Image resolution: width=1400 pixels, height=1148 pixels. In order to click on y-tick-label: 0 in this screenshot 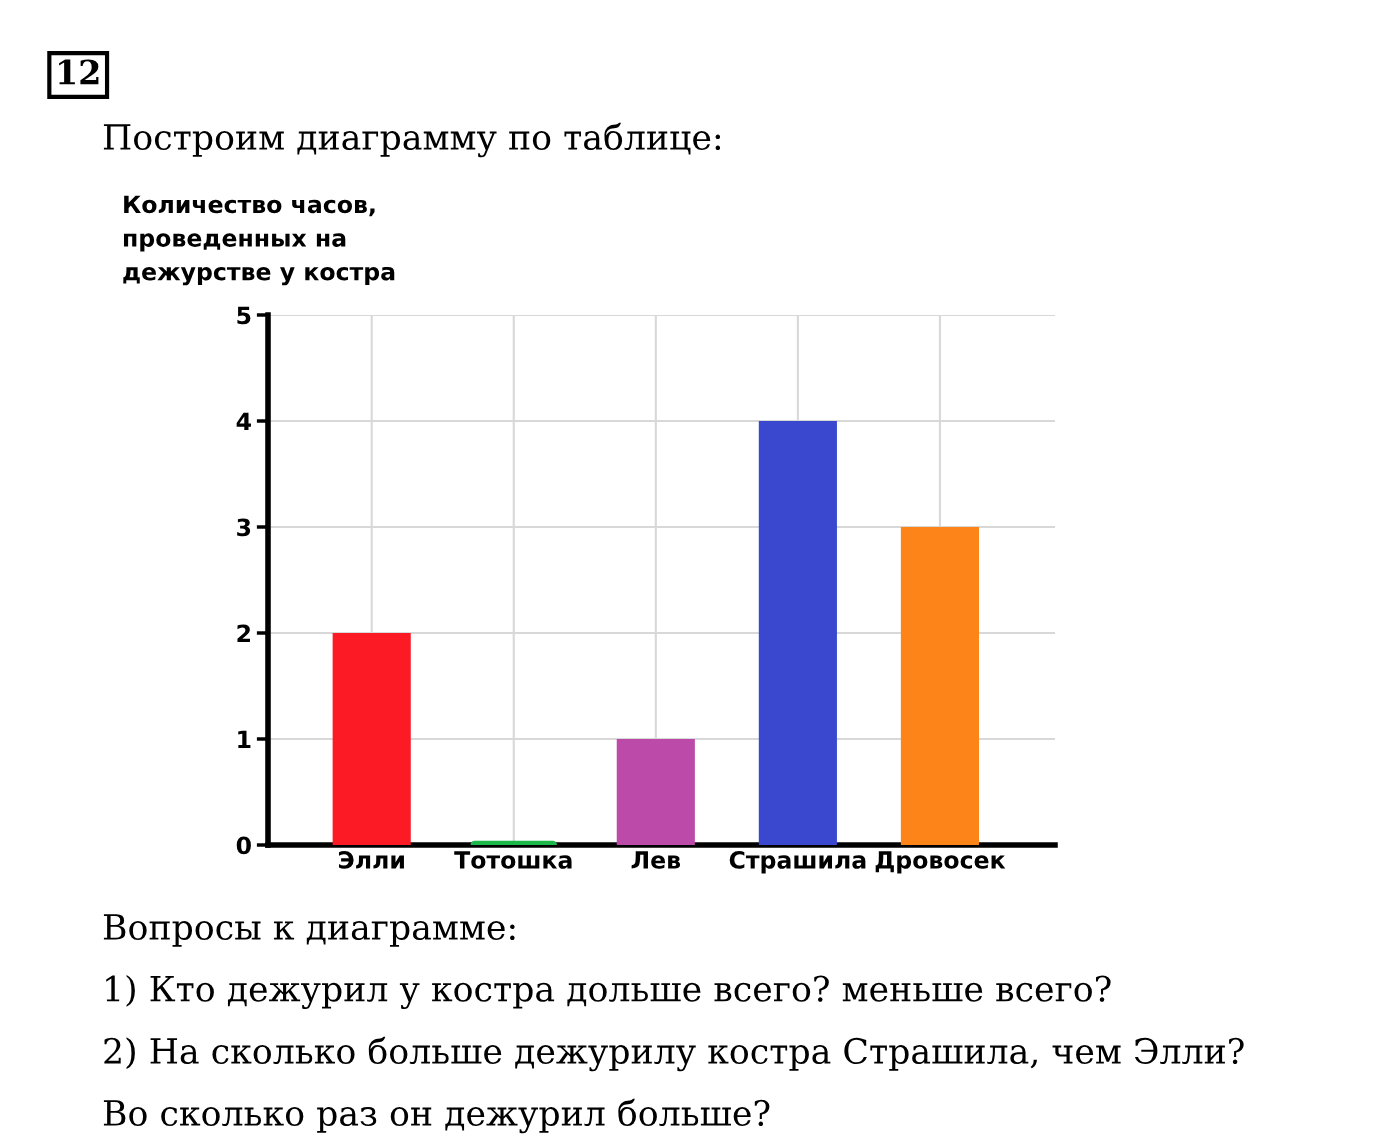, I will do `click(243, 845)`.